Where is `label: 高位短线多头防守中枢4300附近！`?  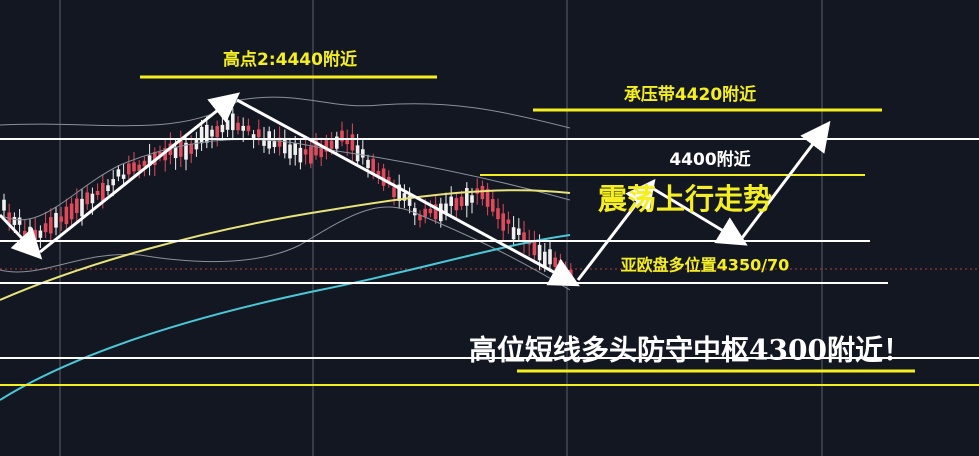
label: 高位短线多头防守中枢4300附近！ is located at coordinates (690, 350).